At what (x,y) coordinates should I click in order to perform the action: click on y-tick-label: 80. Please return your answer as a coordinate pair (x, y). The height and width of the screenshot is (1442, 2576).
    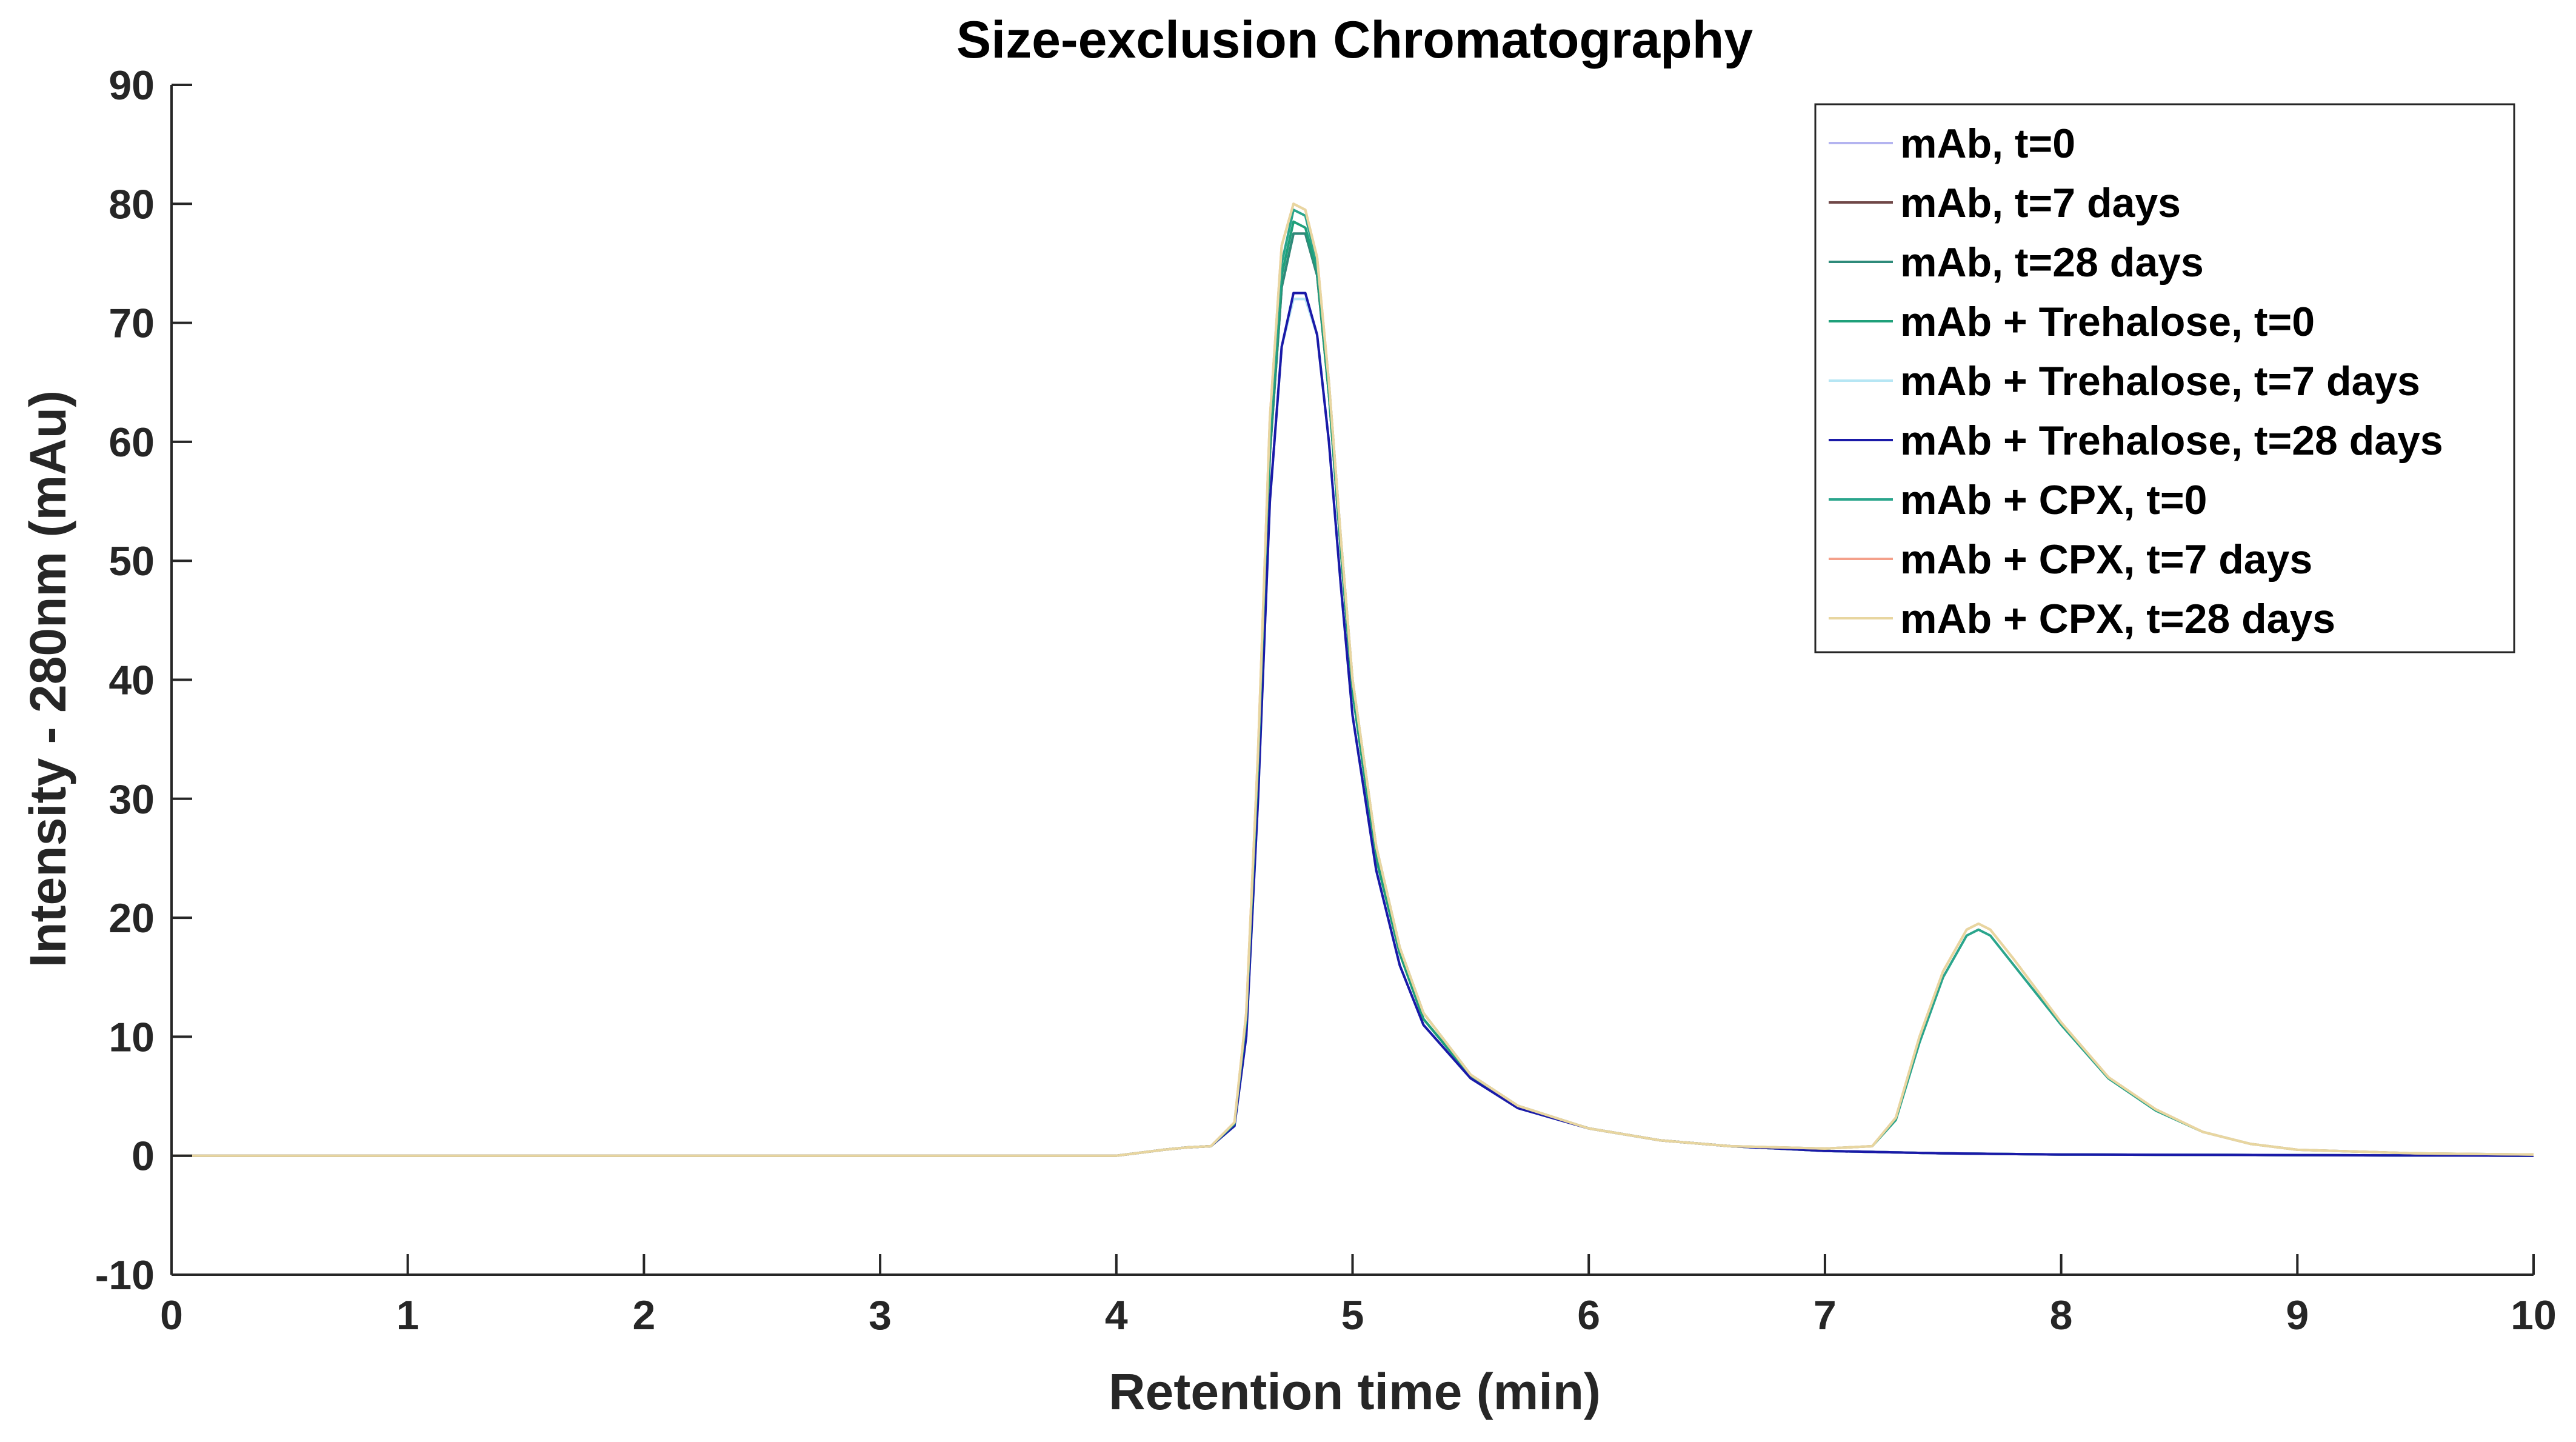
    Looking at the image, I should click on (131, 204).